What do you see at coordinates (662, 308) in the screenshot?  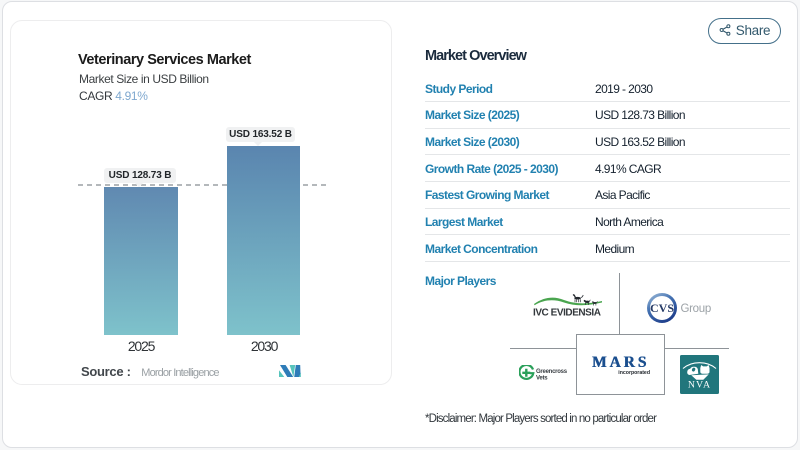 I see `svg-text: CVS` at bounding box center [662, 308].